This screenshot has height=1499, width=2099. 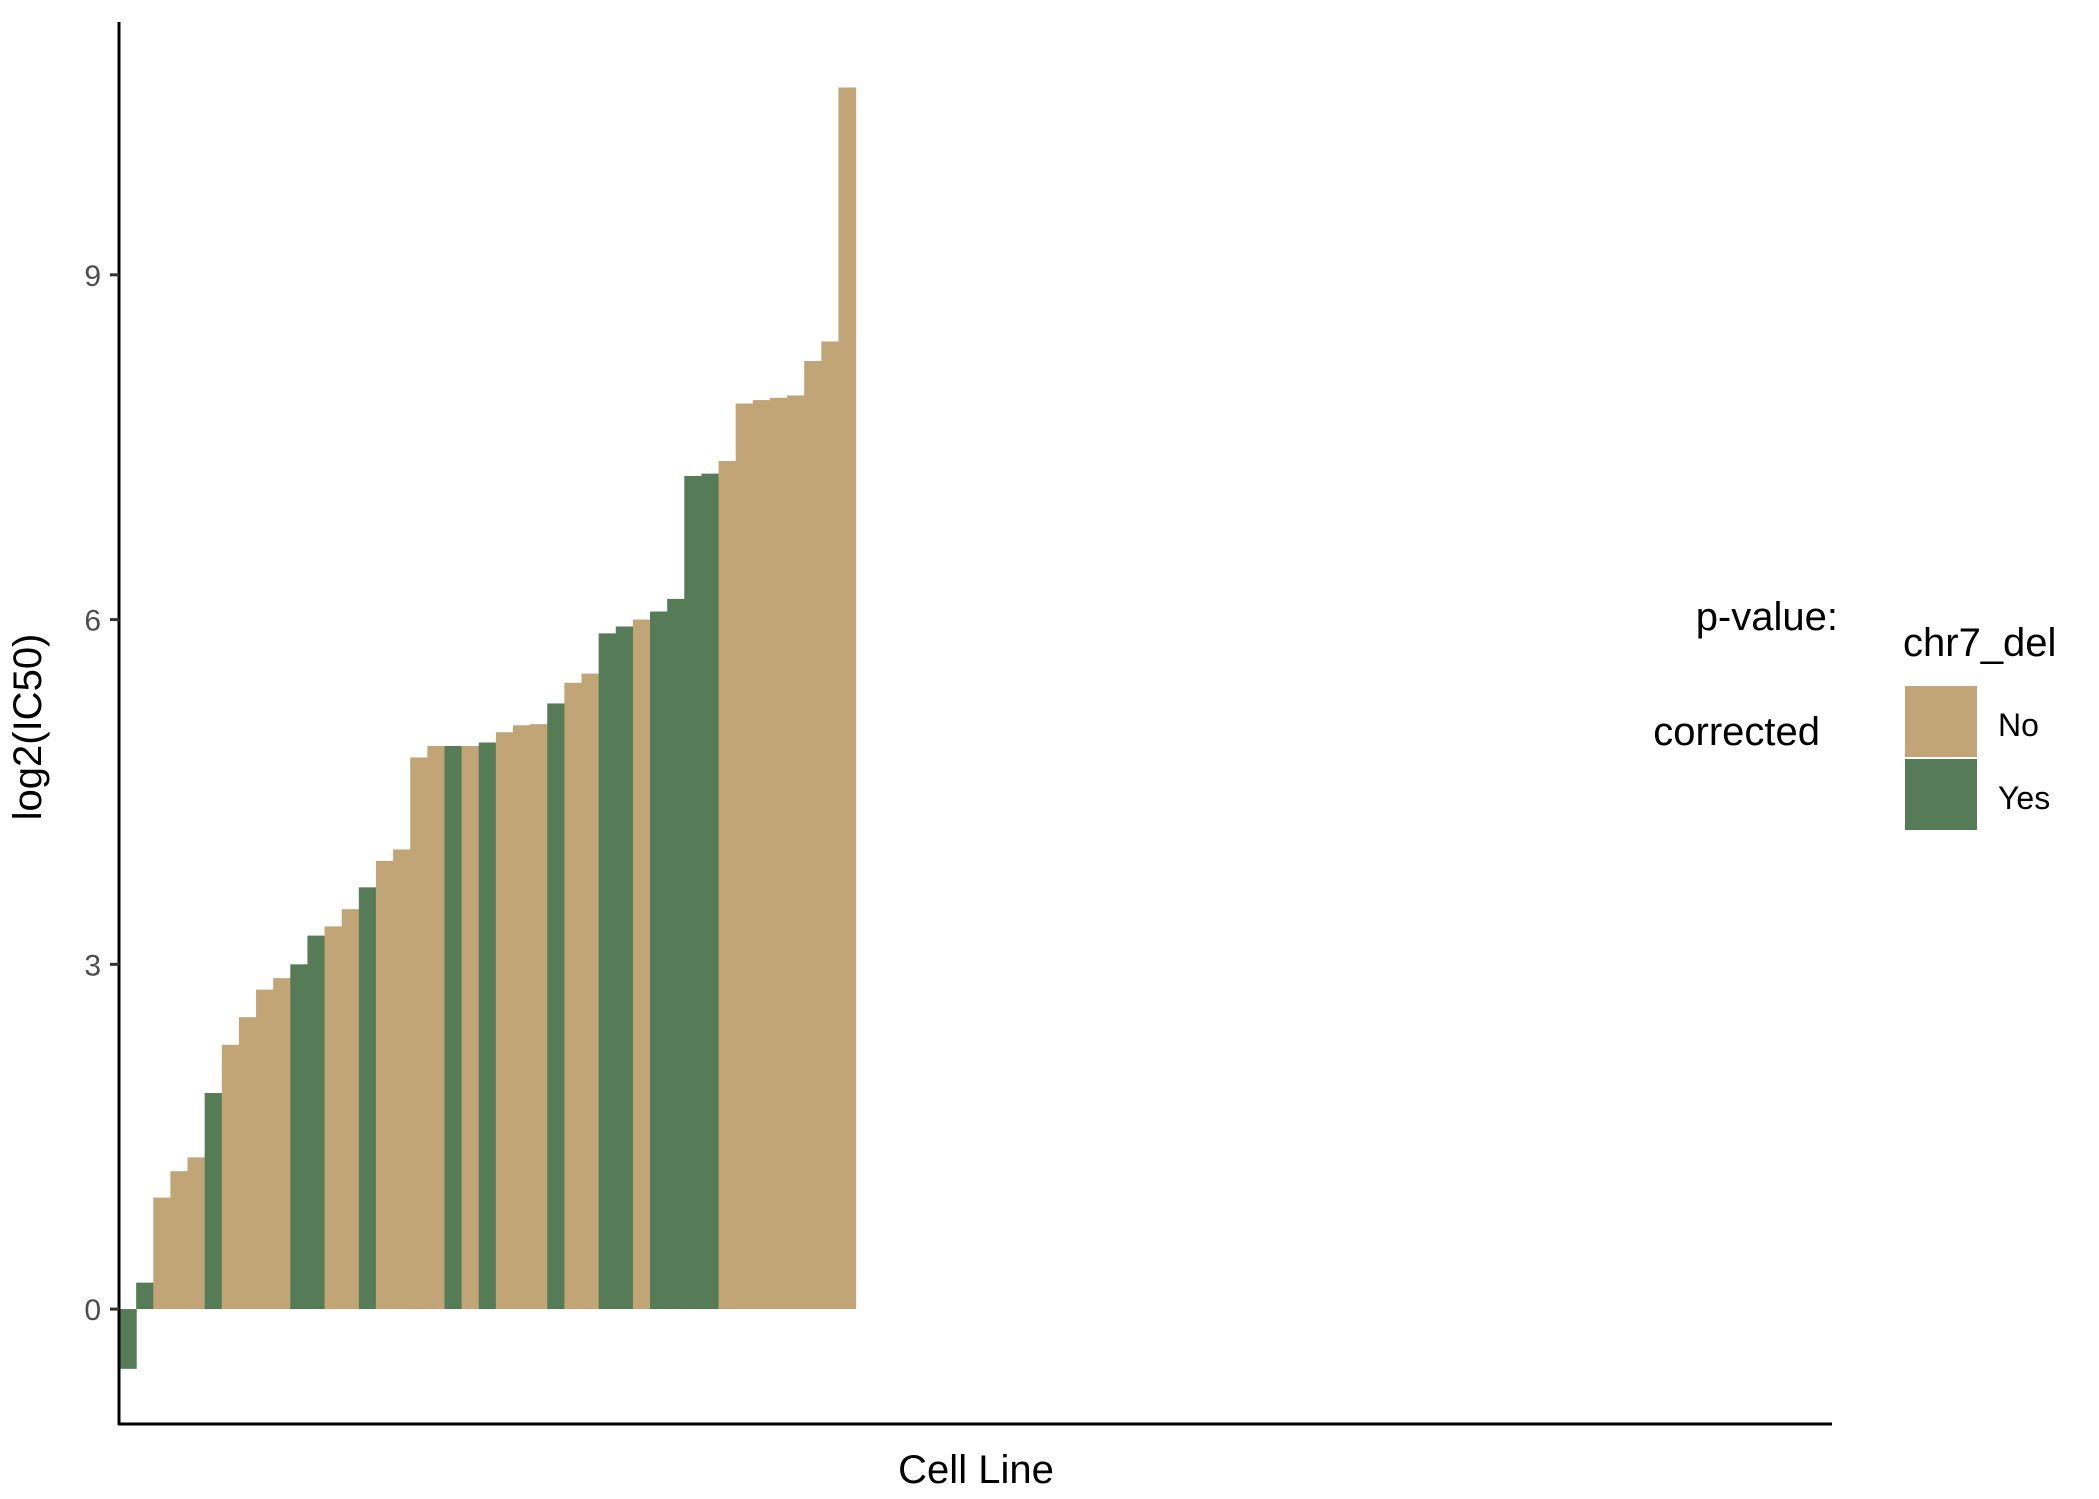 What do you see at coordinates (101, 793) in the screenshot?
I see `y-ticks-group: 0 3 6 9` at bounding box center [101, 793].